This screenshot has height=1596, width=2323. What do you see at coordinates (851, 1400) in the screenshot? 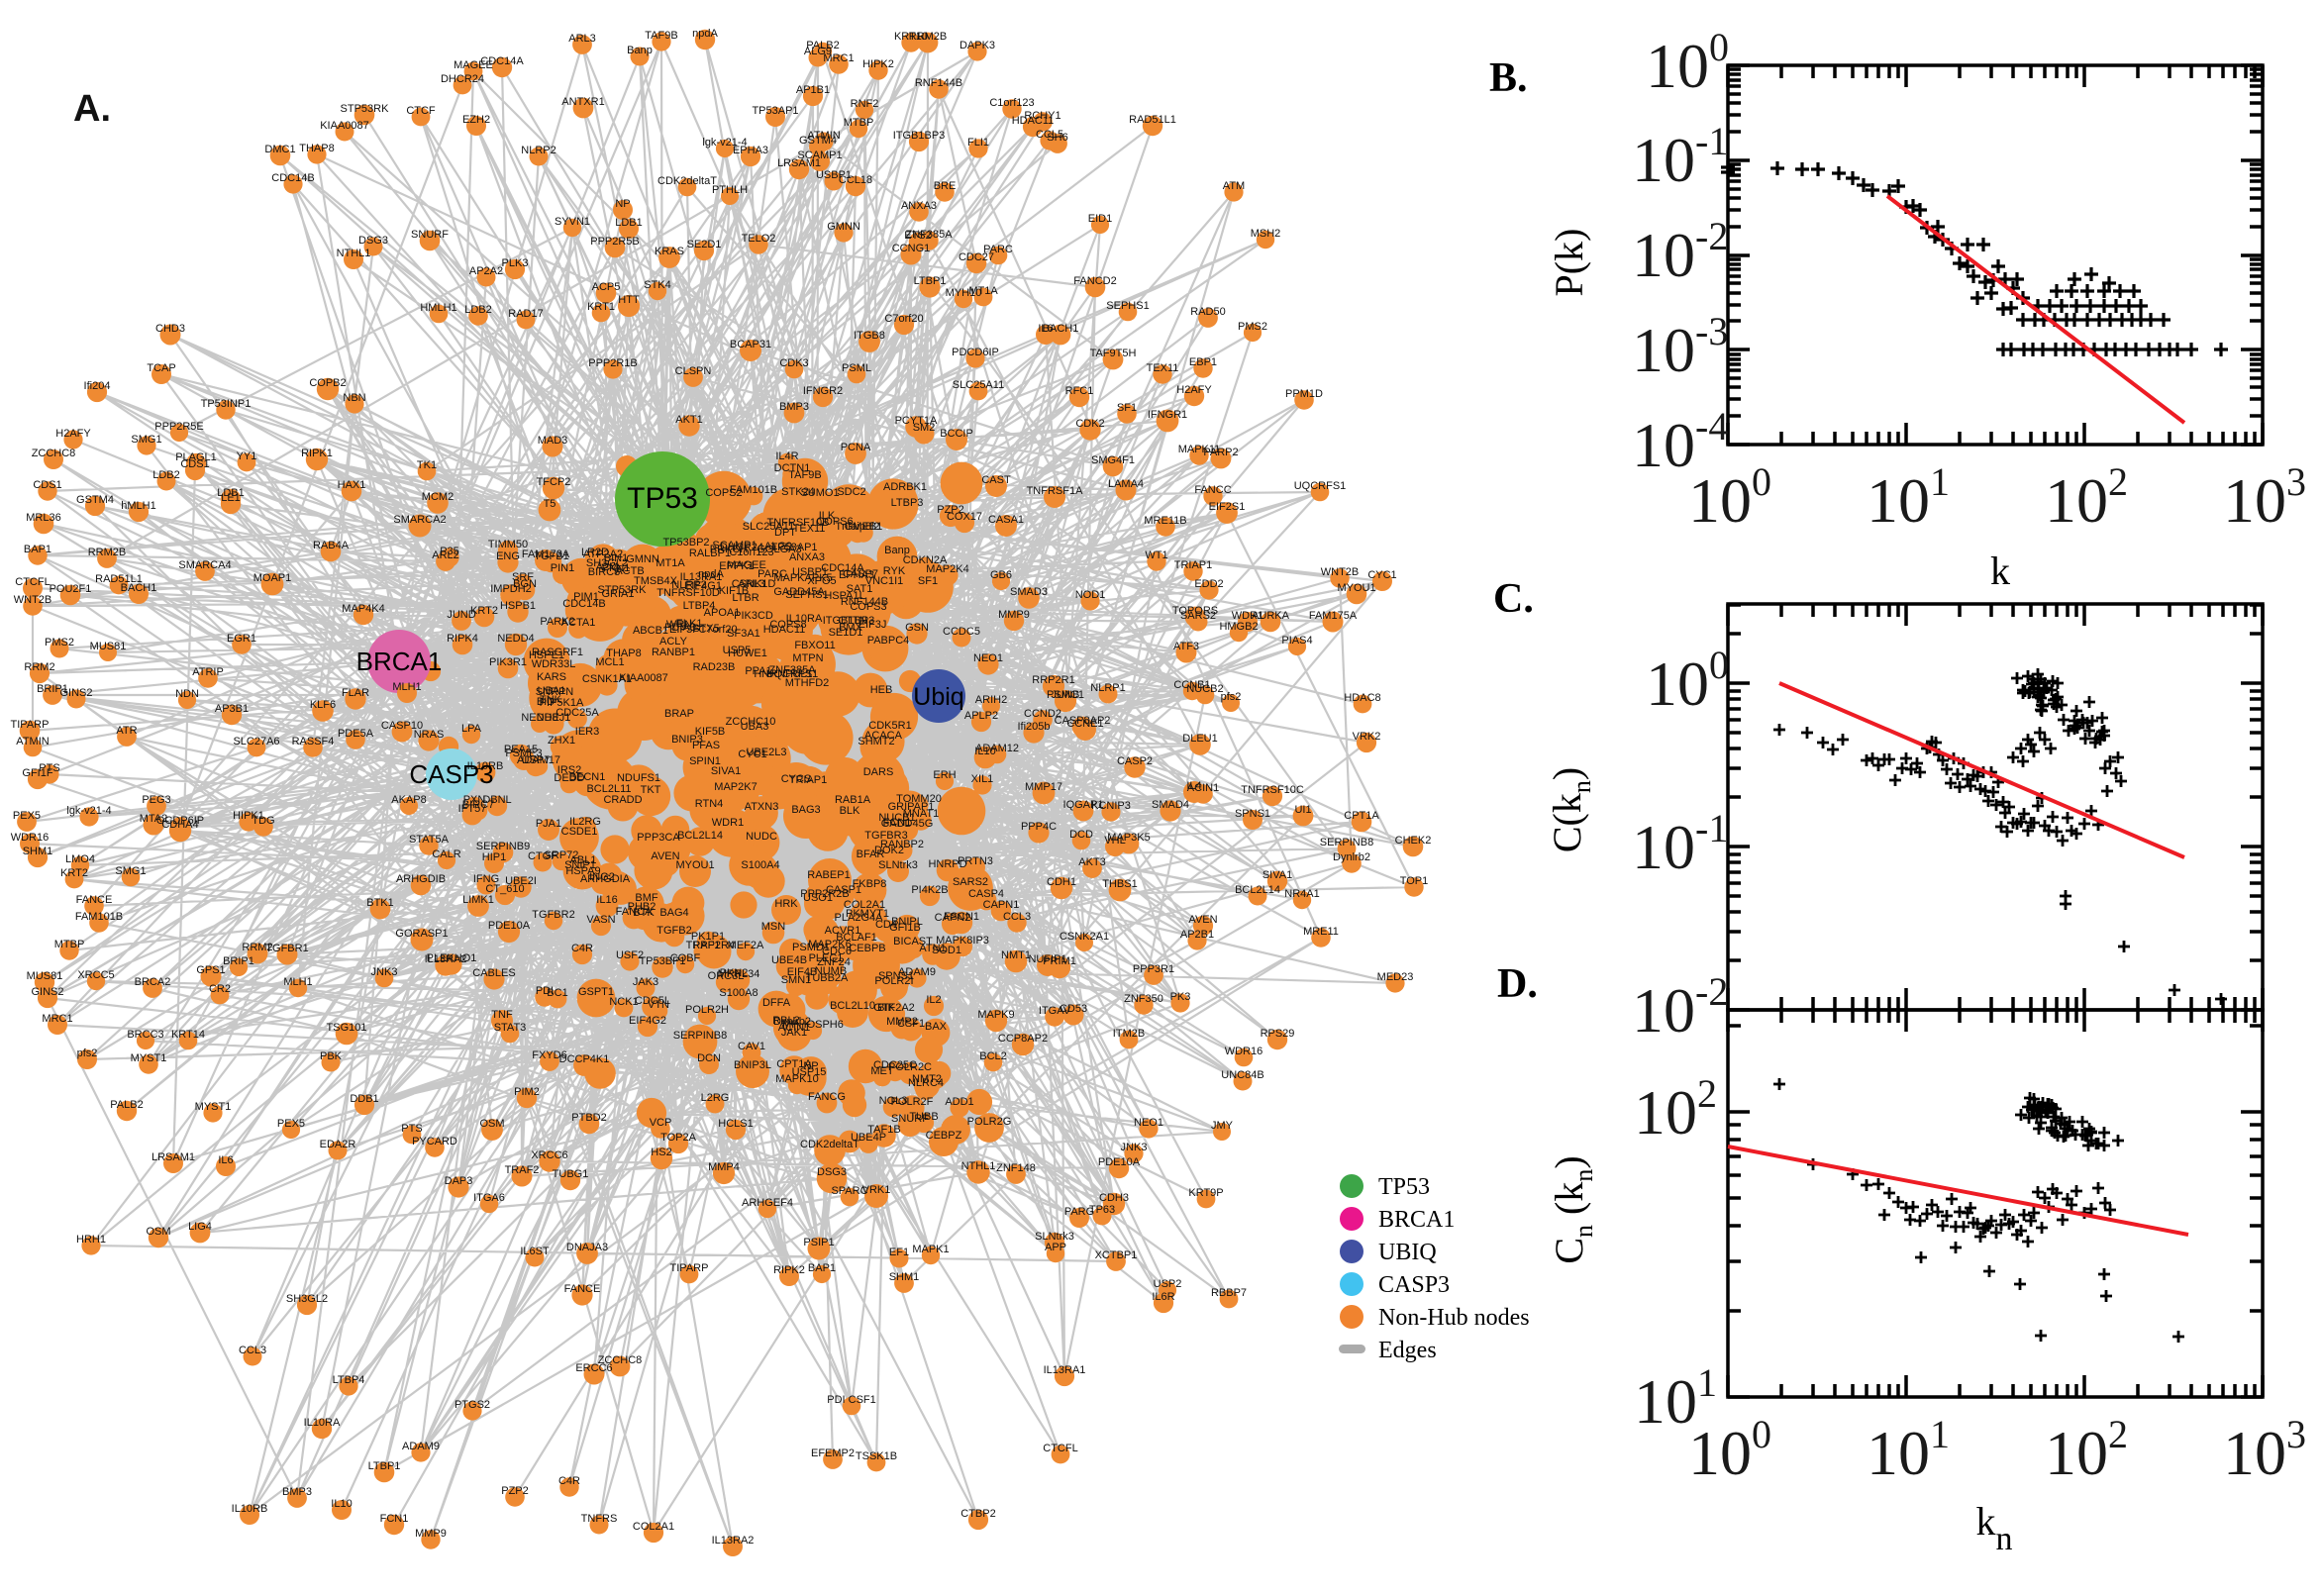
I see `svg-text: PDI CSF1` at bounding box center [851, 1400].